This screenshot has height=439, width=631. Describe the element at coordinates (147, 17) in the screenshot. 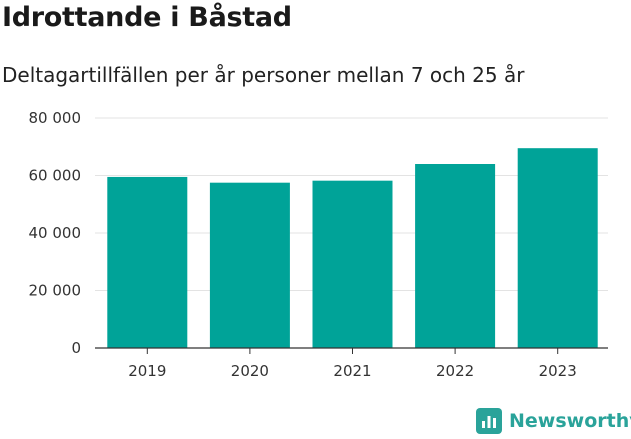

I see `chart-title: Idrottande i Båstad` at that location.